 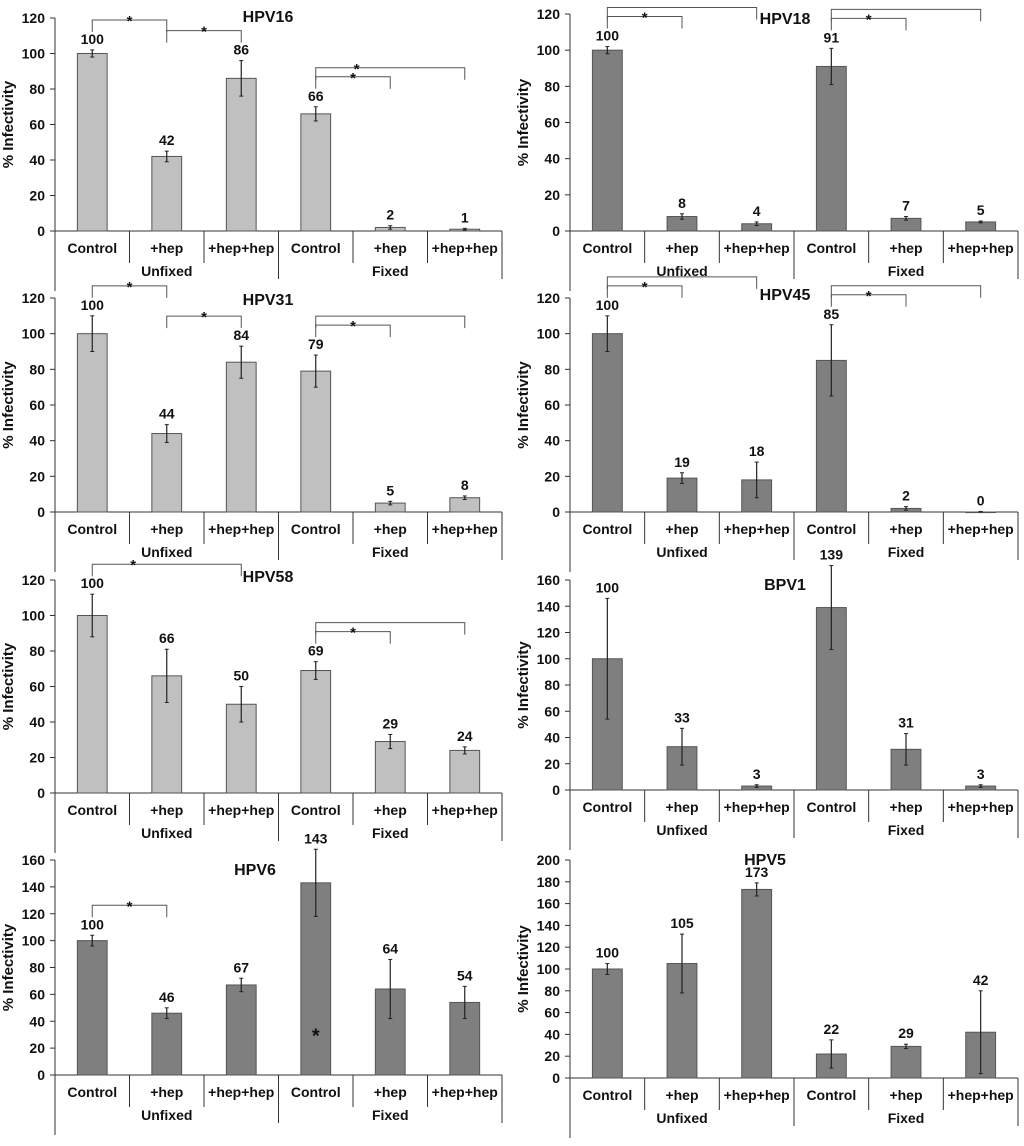 What do you see at coordinates (241, 50) in the screenshot?
I see `data-label: 86` at bounding box center [241, 50].